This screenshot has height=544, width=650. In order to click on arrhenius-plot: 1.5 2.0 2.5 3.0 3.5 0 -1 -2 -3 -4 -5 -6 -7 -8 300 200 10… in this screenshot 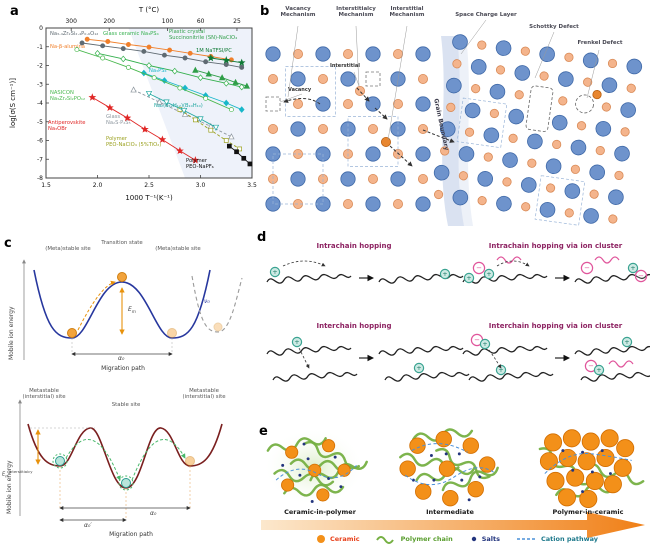, I will do `click(133, 104)`.